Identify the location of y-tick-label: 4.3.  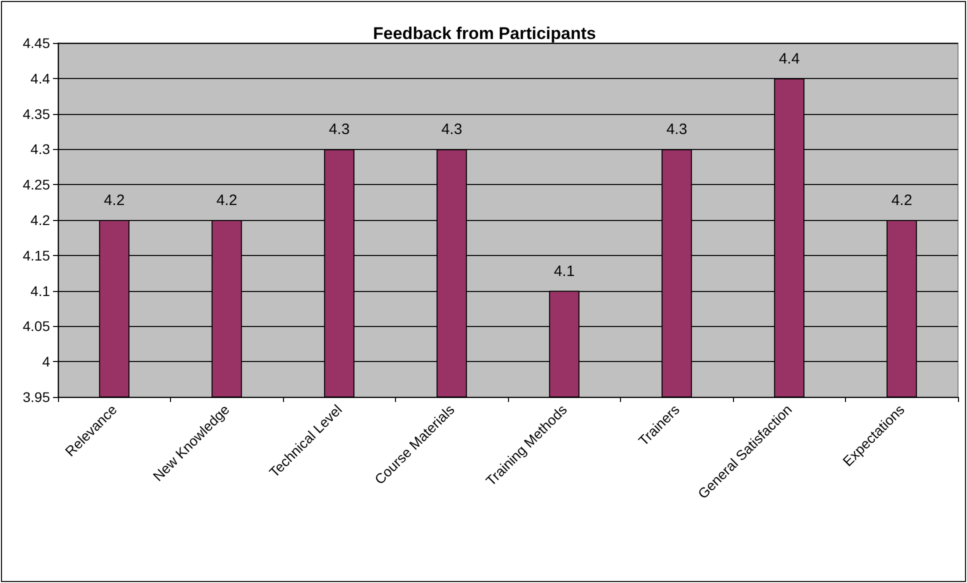
(40, 149).